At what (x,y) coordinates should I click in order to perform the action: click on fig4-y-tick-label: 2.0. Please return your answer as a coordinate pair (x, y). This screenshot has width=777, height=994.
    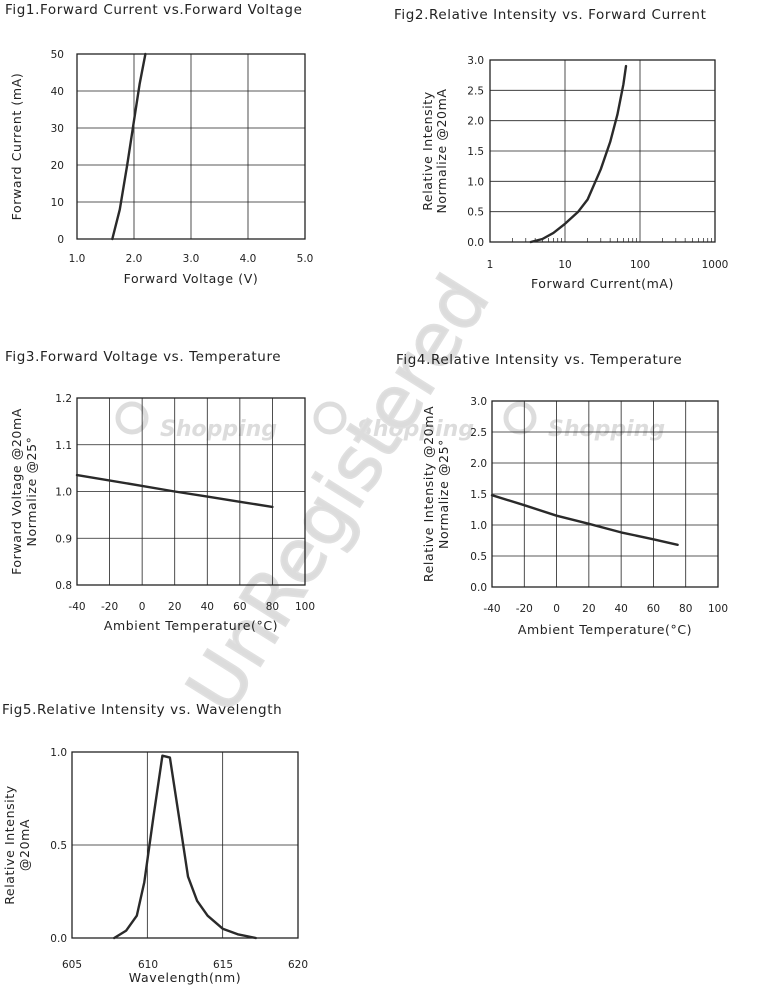
    Looking at the image, I should click on (478, 464).